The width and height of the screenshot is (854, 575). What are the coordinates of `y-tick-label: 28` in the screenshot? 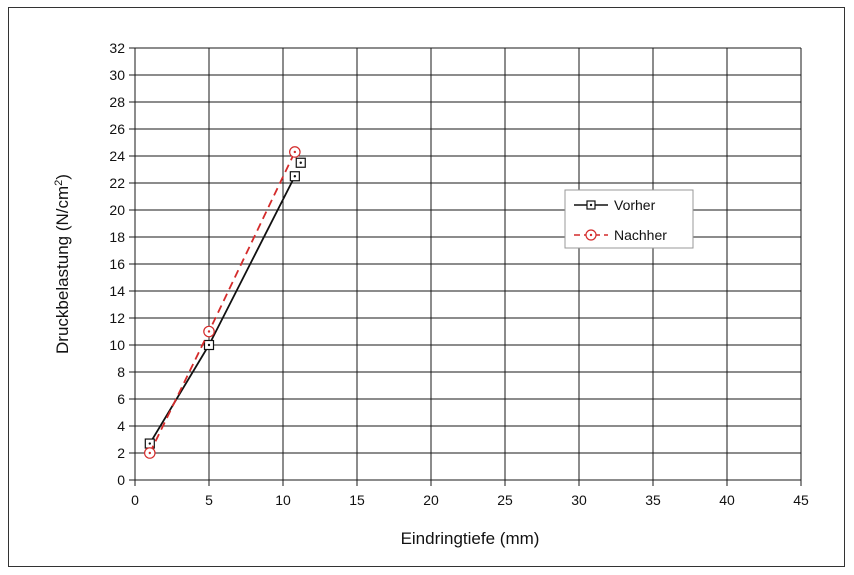 It's located at (117, 102).